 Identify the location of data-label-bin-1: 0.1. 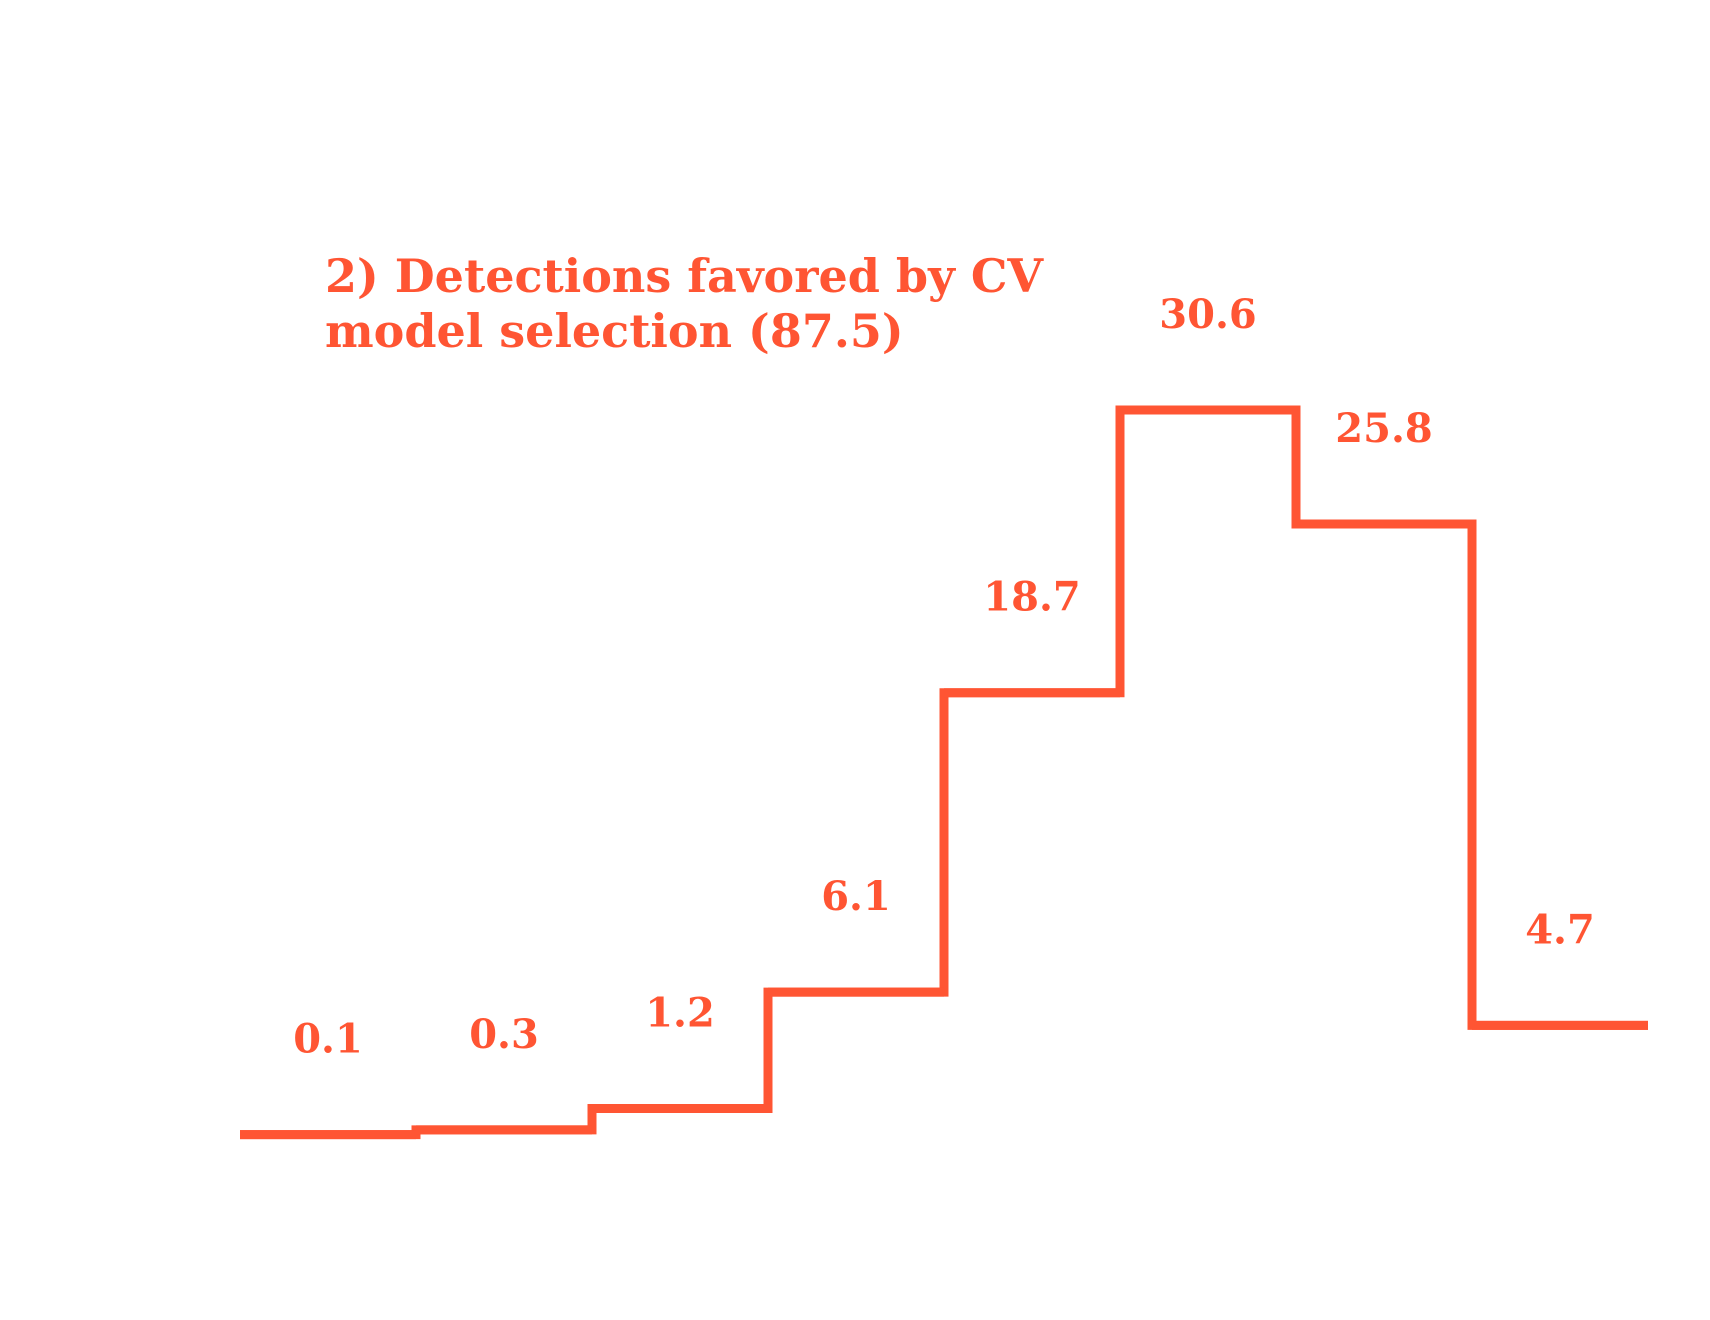
(328, 1039).